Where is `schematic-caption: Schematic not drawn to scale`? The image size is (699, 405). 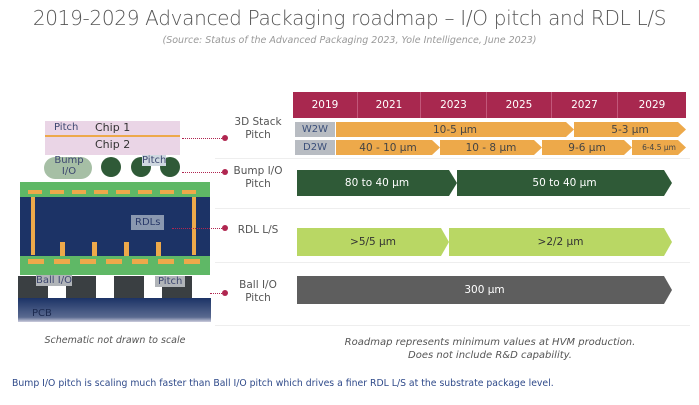 schematic-caption: Schematic not drawn to scale is located at coordinates (115, 340).